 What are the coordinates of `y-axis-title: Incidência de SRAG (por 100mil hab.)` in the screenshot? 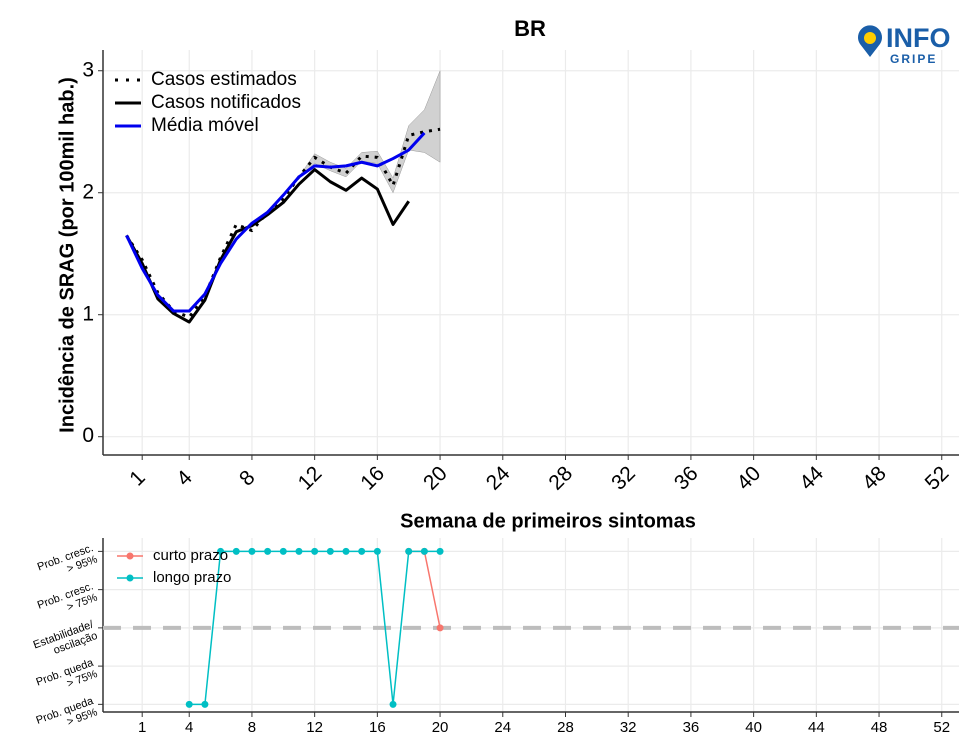 It's located at (67, 255).